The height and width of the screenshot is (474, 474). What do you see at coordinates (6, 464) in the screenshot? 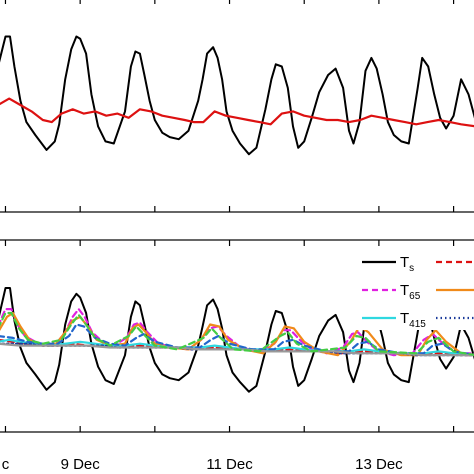
I see `x-tick-label: c` at bounding box center [6, 464].